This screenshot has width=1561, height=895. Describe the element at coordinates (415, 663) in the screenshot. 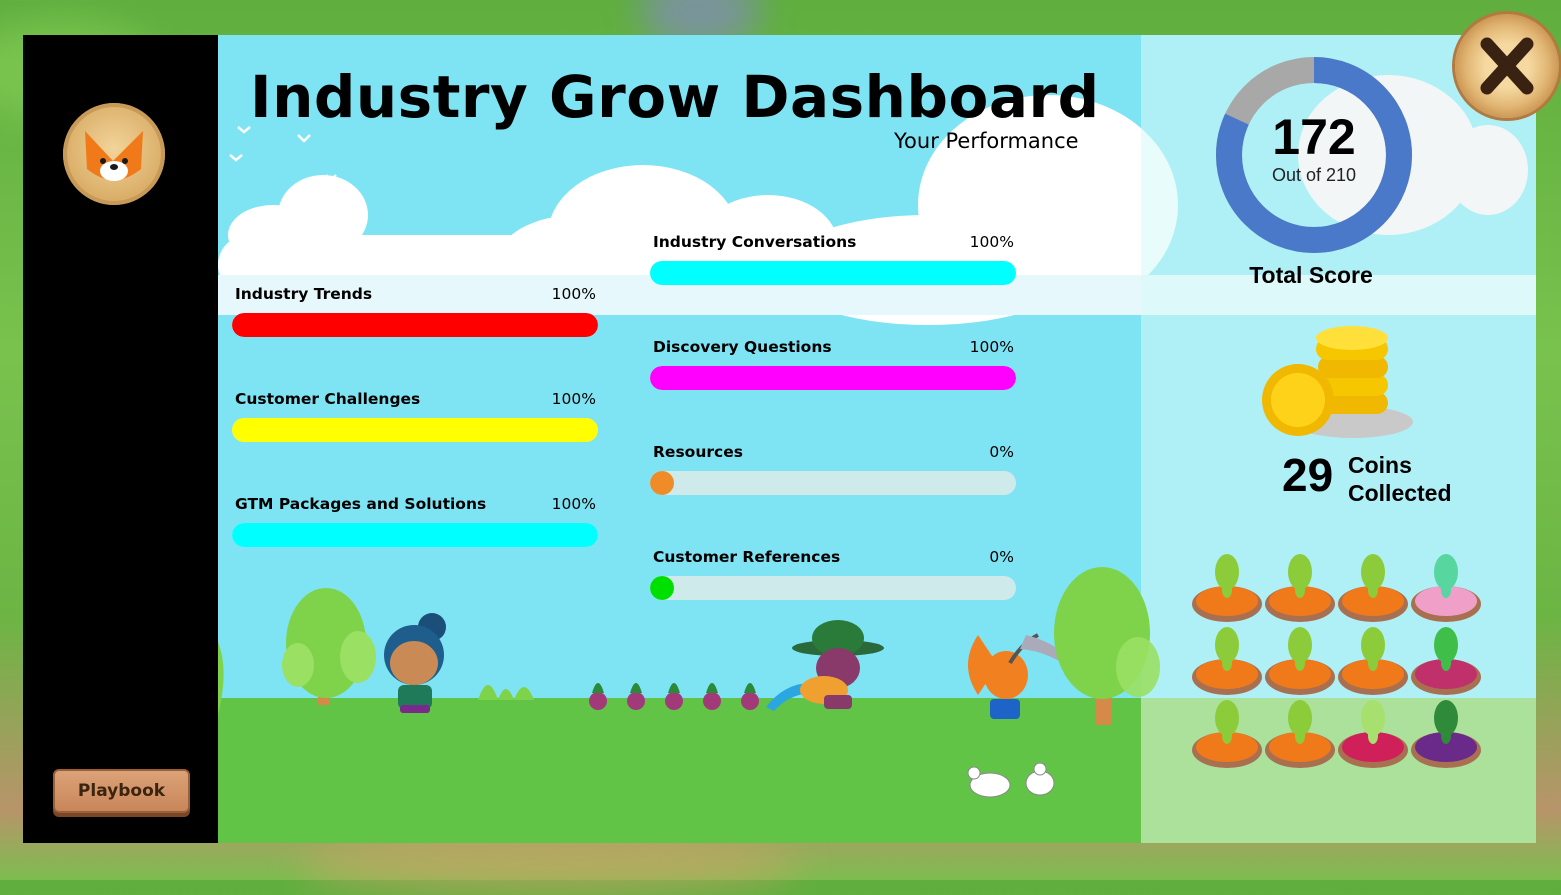

I see `farmer-girl-icon` at that location.